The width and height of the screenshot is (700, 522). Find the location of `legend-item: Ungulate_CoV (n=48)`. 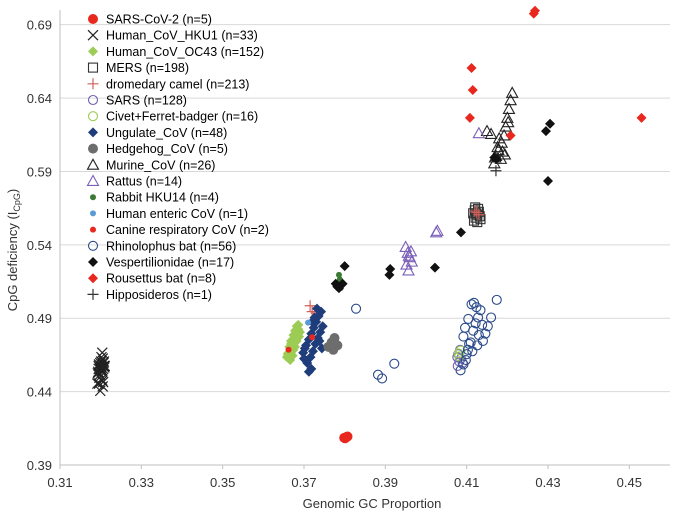

legend-item: Ungulate_CoV (n=48) is located at coordinates (157, 133).